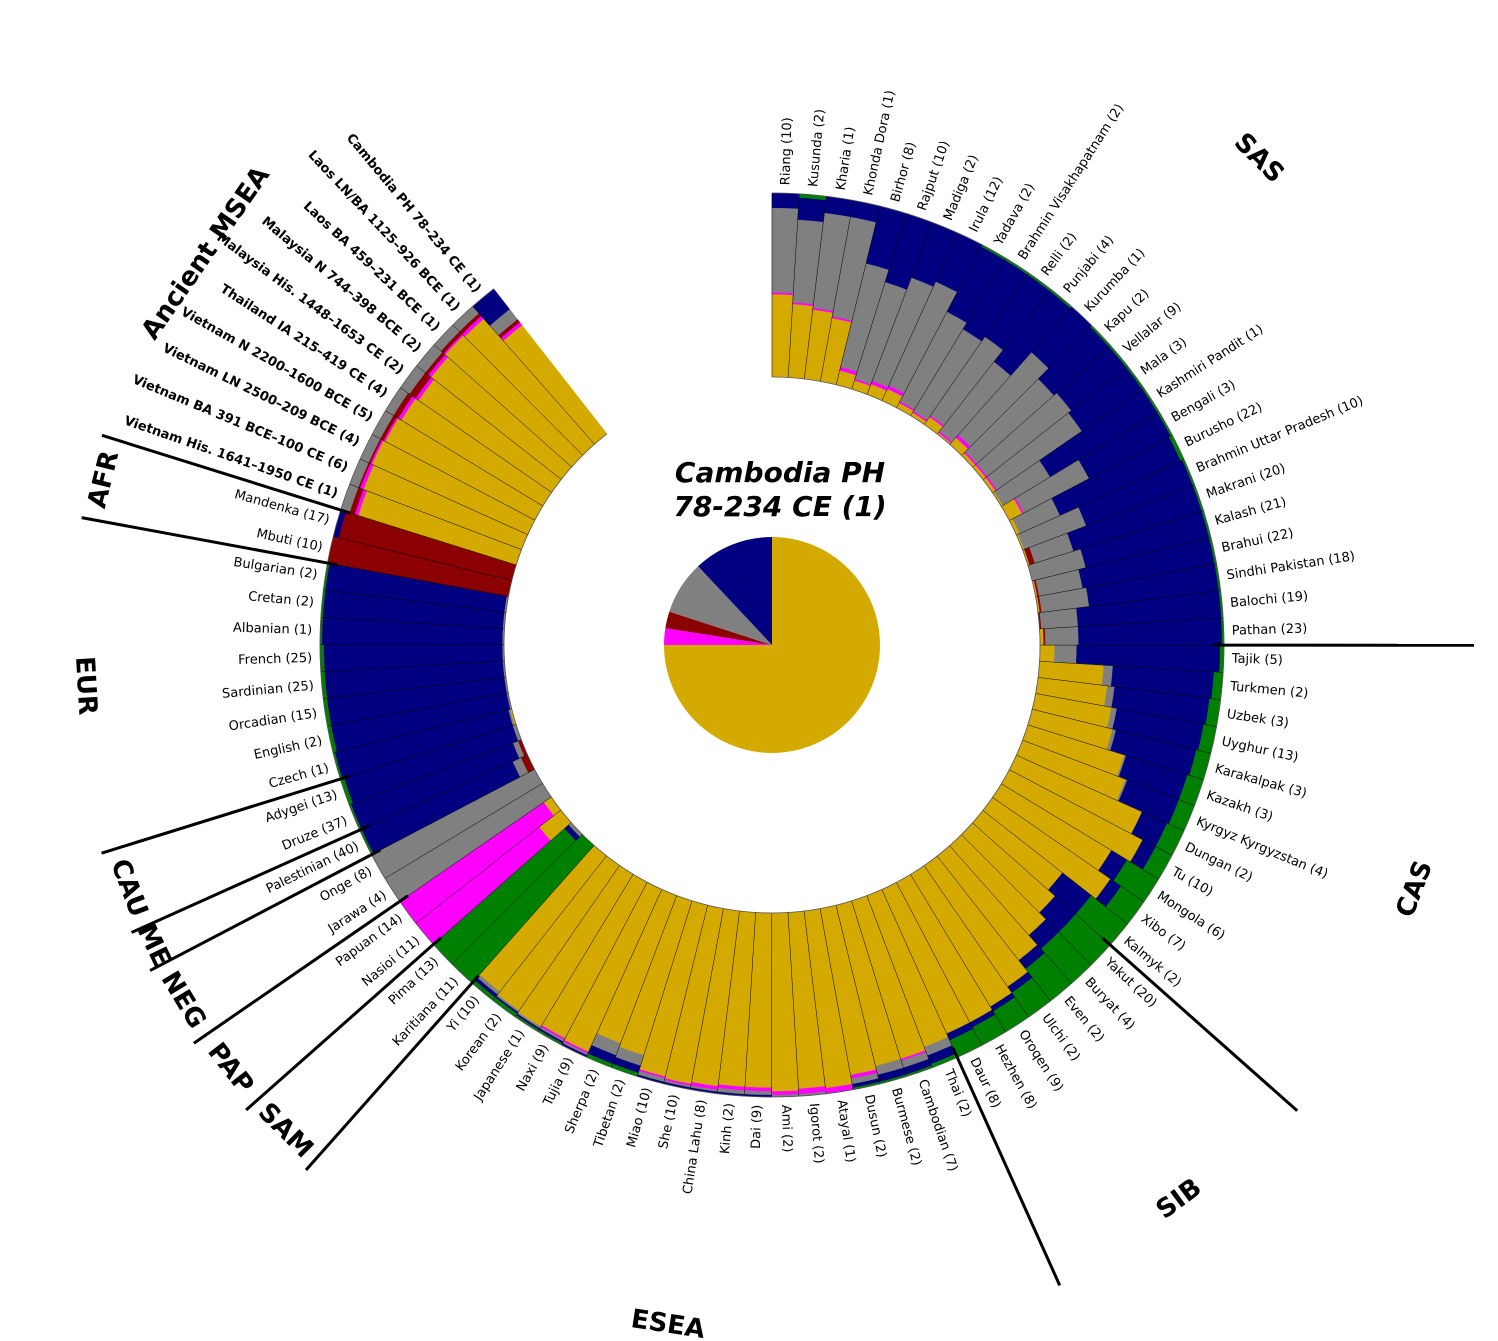 The width and height of the screenshot is (1498, 1341). What do you see at coordinates (281, 599) in the screenshot?
I see `population-label: Cretan (2)` at bounding box center [281, 599].